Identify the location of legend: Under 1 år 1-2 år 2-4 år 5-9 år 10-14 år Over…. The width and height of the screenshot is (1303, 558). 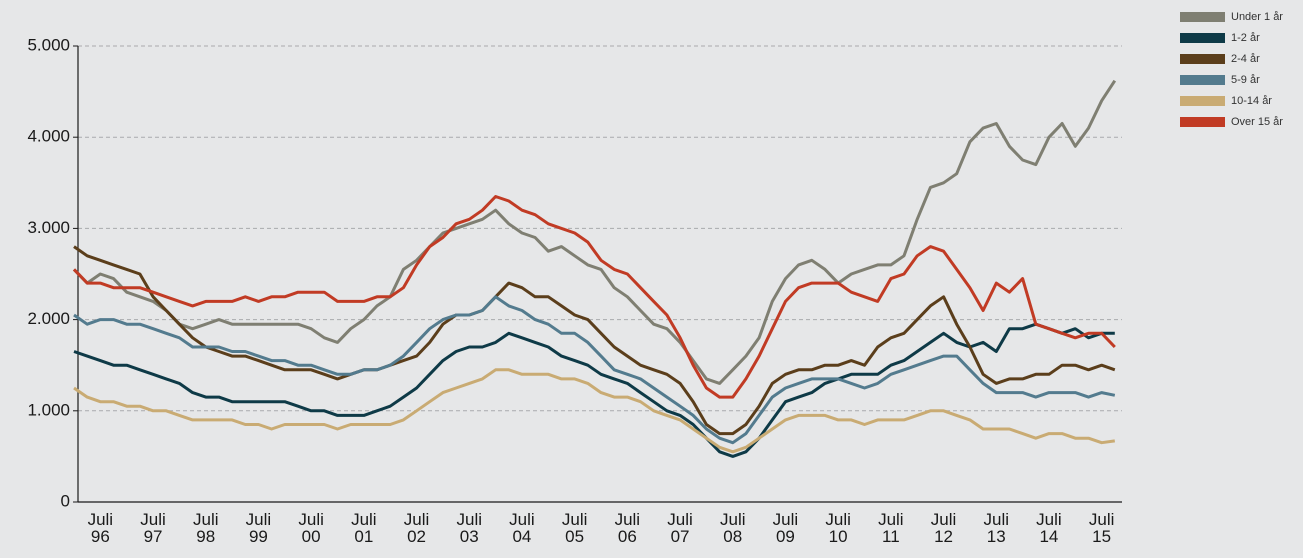
(1231, 69).